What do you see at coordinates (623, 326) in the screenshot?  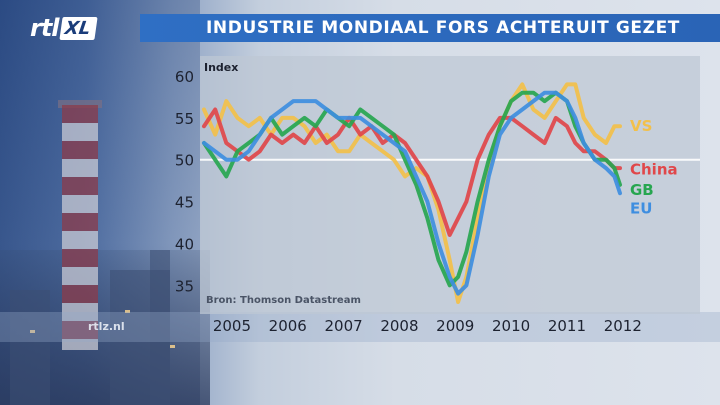 I see `x-tick-label: 2012` at bounding box center [623, 326].